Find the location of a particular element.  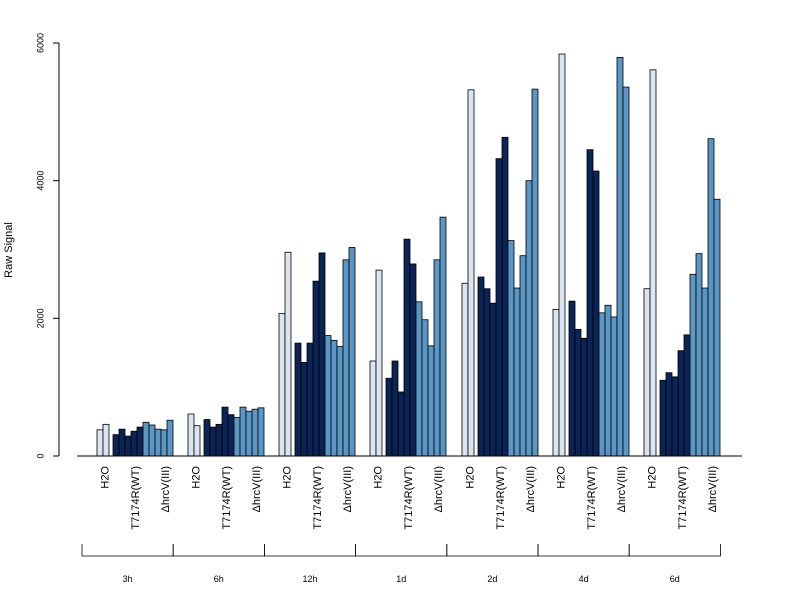

time-label: 12h is located at coordinates (309, 579).